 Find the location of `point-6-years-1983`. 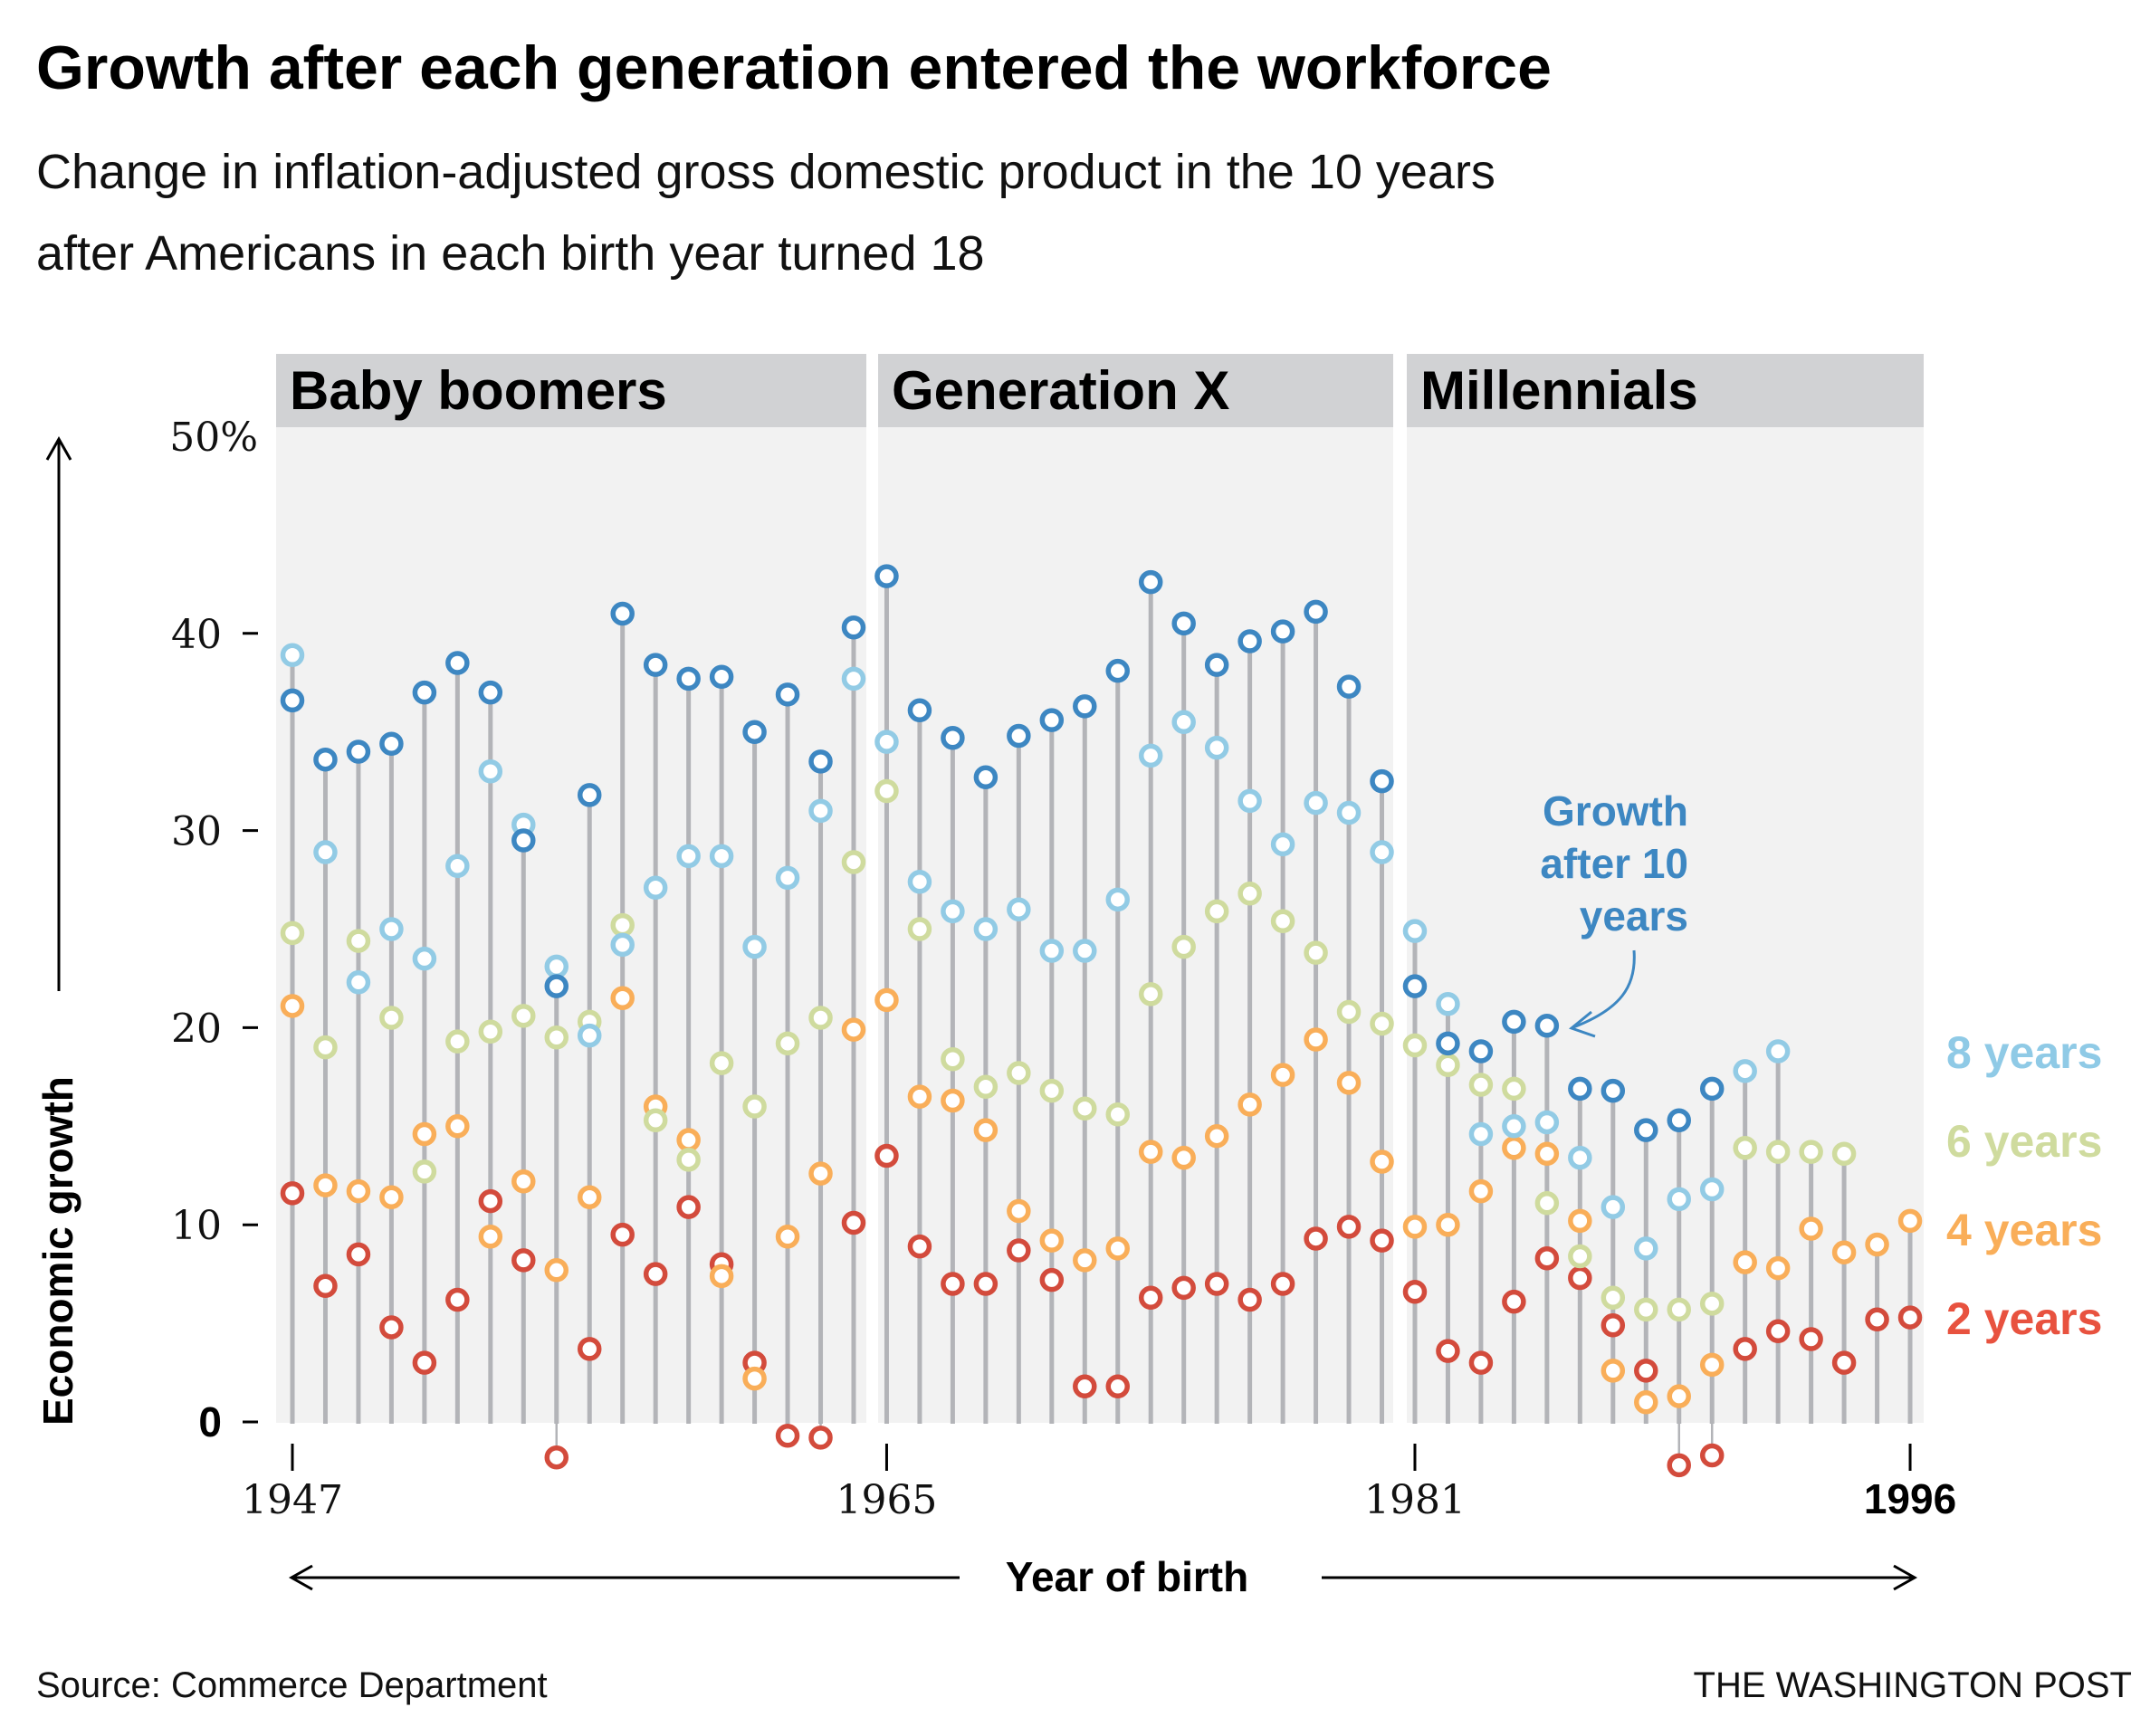

point-6-years-1983 is located at coordinates (1481, 1085).